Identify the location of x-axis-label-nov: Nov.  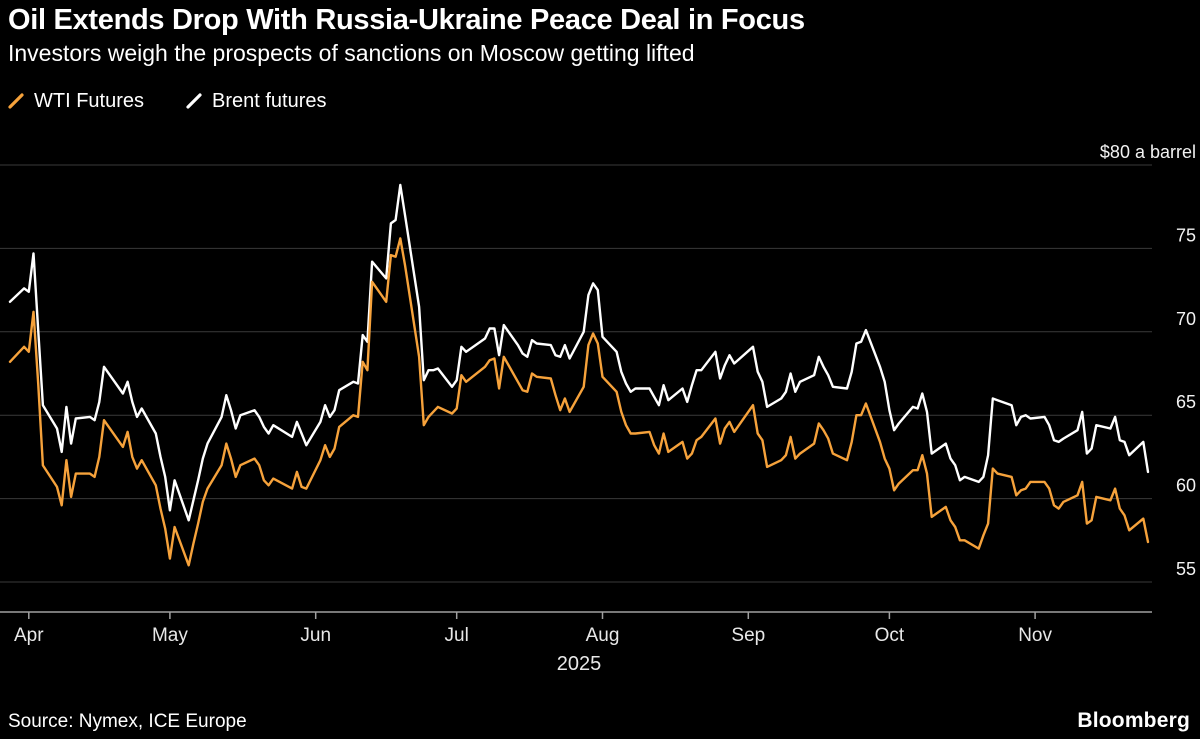
(1035, 635).